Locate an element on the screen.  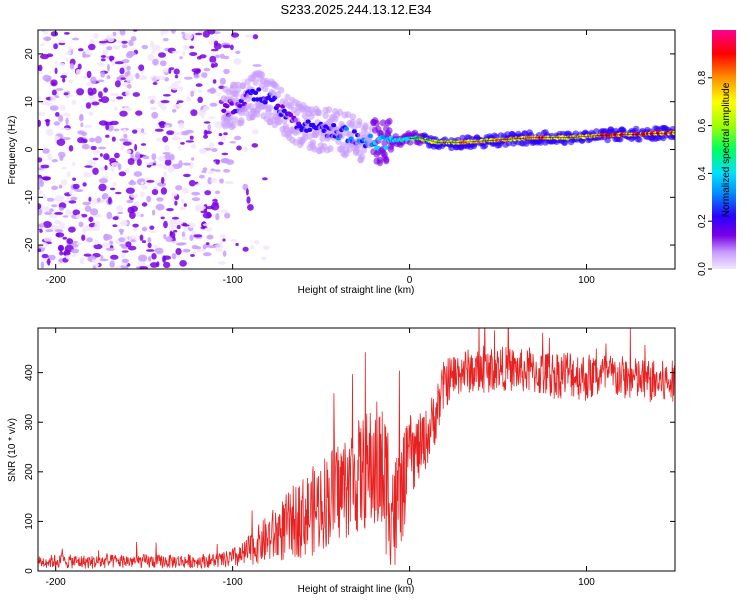
y-tick-label: 20 is located at coordinates (29, 54).